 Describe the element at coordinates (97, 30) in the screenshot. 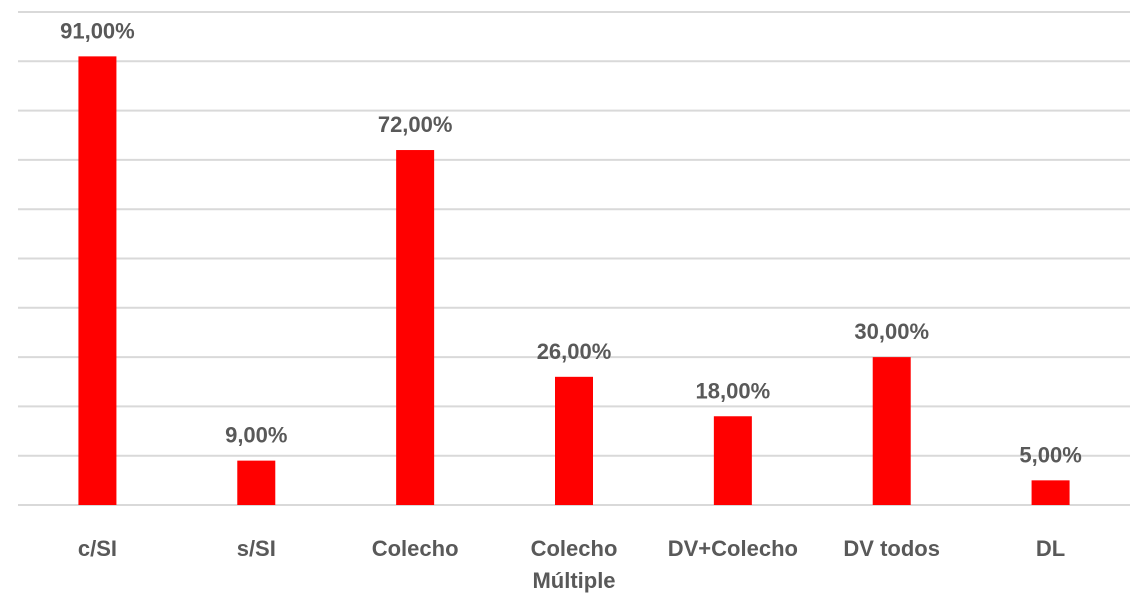

I see `data-label: 91,00%` at that location.